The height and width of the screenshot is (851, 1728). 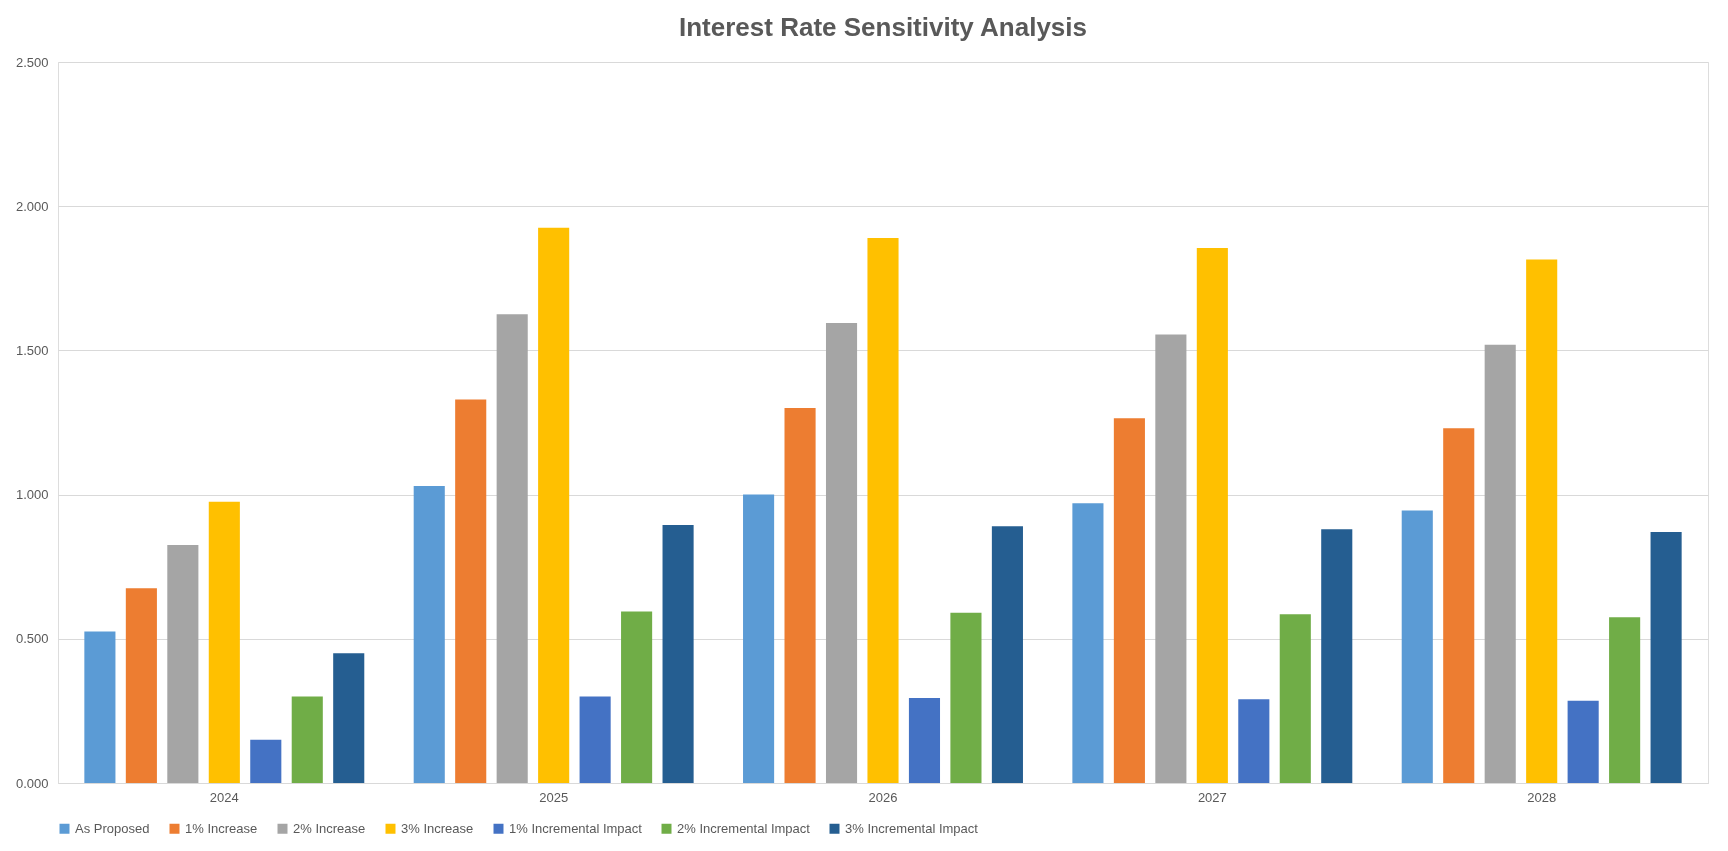 I want to click on x-tick-label: 2028, so click(x=1542, y=797).